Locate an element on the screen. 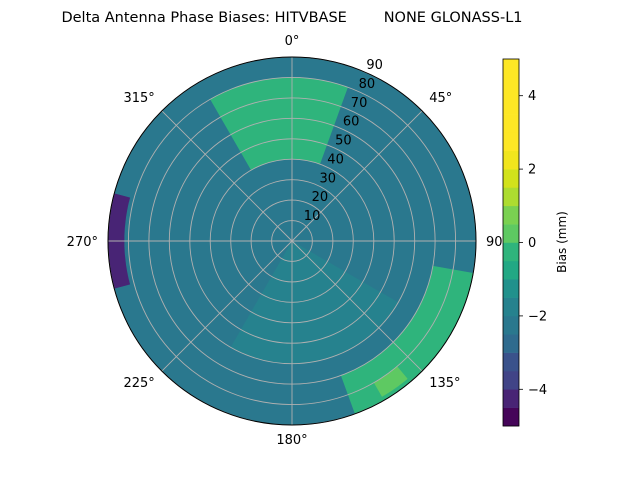 The width and height of the screenshot is (640, 485). azimuth-tick-label: 270° is located at coordinates (82, 242).